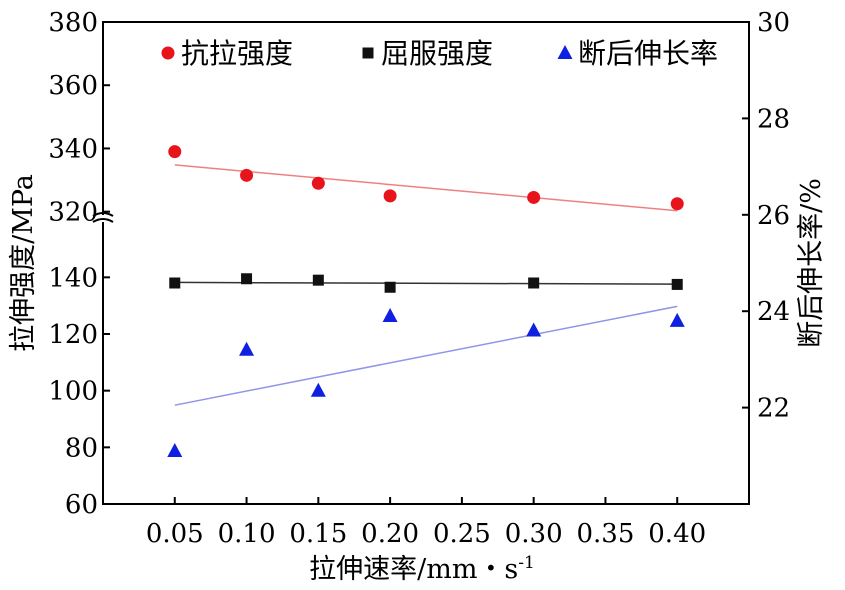  What do you see at coordinates (73, 213) in the screenshot?
I see `y-left-tick-label: 320` at bounding box center [73, 213].